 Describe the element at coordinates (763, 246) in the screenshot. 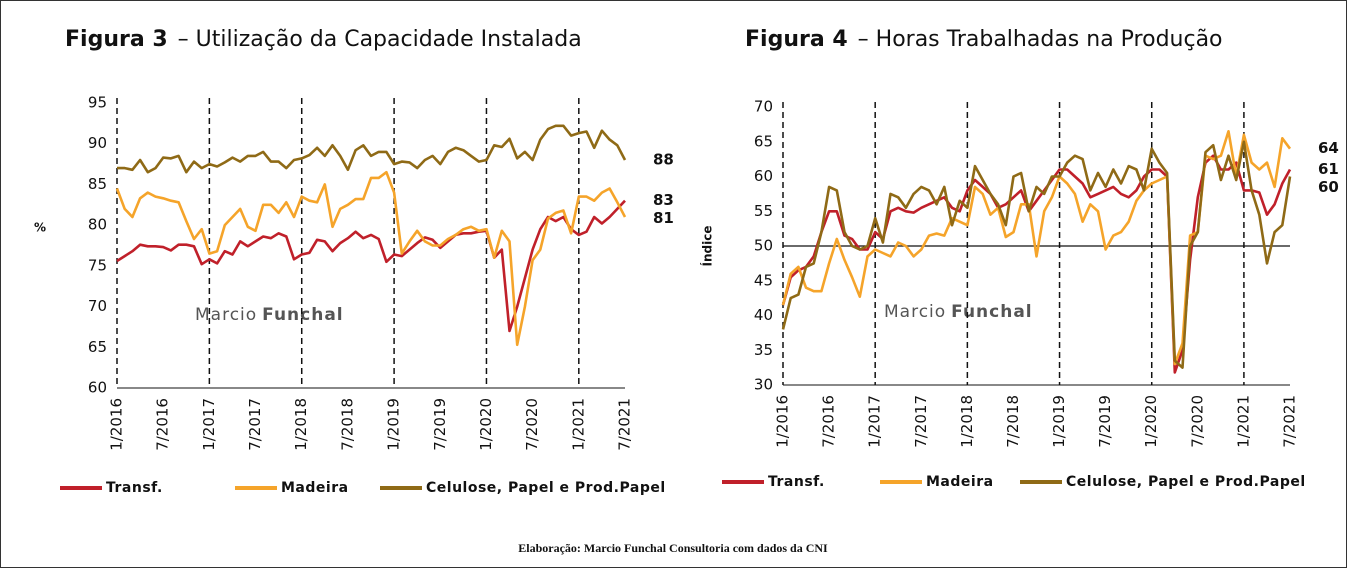

I see `y-tick-label: 50` at that location.